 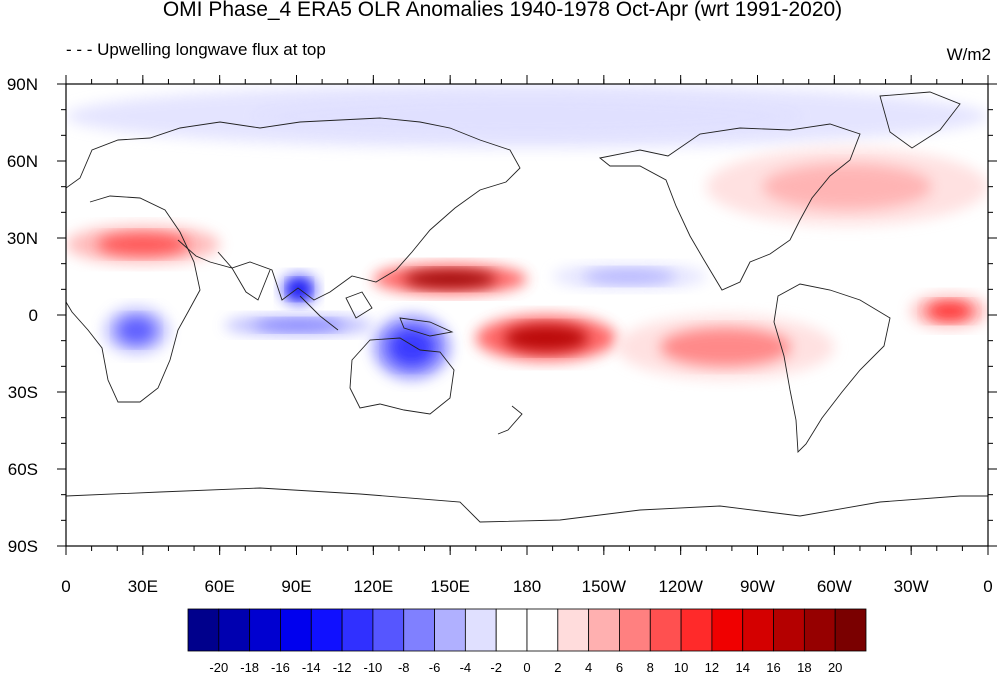 I want to click on colorbar-label: 20, so click(x=835, y=667).